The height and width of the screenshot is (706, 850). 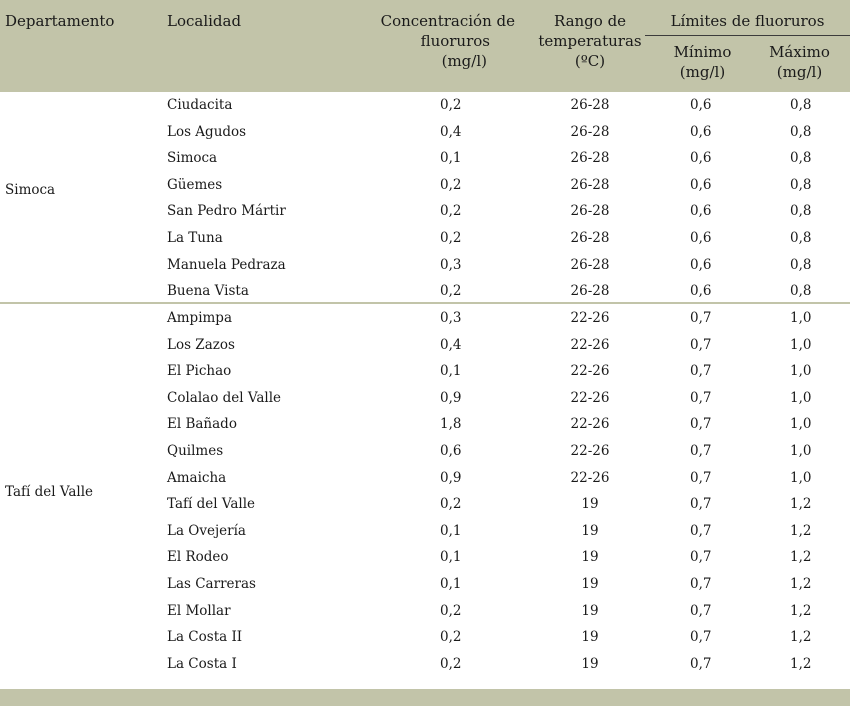 I want to click on header-departamento: Departamento, so click(x=60, y=21).